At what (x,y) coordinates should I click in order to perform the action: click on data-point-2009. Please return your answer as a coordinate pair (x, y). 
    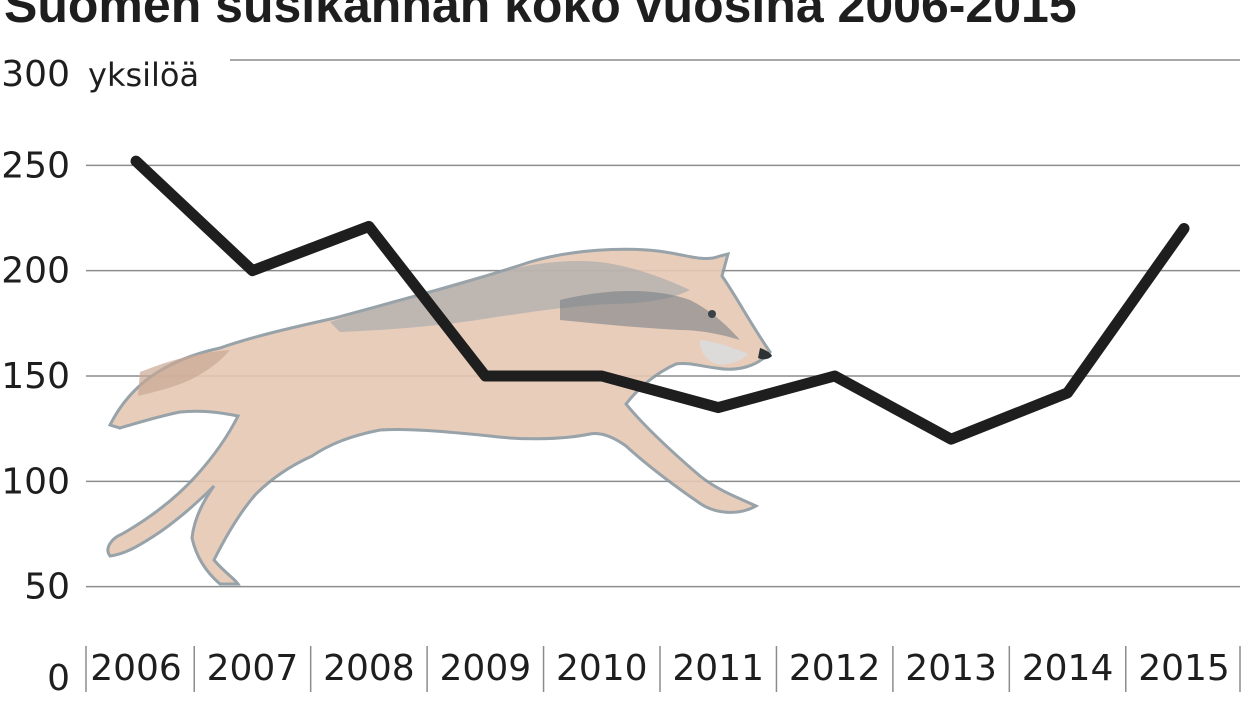
    Looking at the image, I should click on (485, 376).